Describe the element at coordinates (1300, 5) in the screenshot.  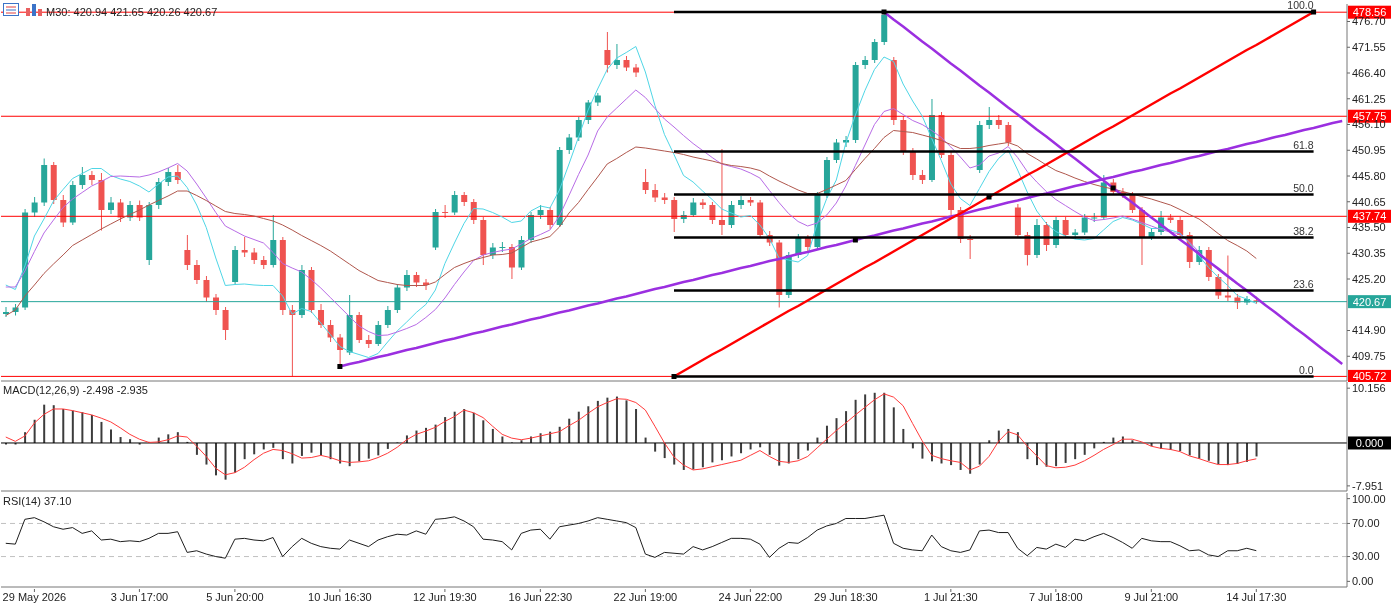
I see `series-label: 100.0` at that location.